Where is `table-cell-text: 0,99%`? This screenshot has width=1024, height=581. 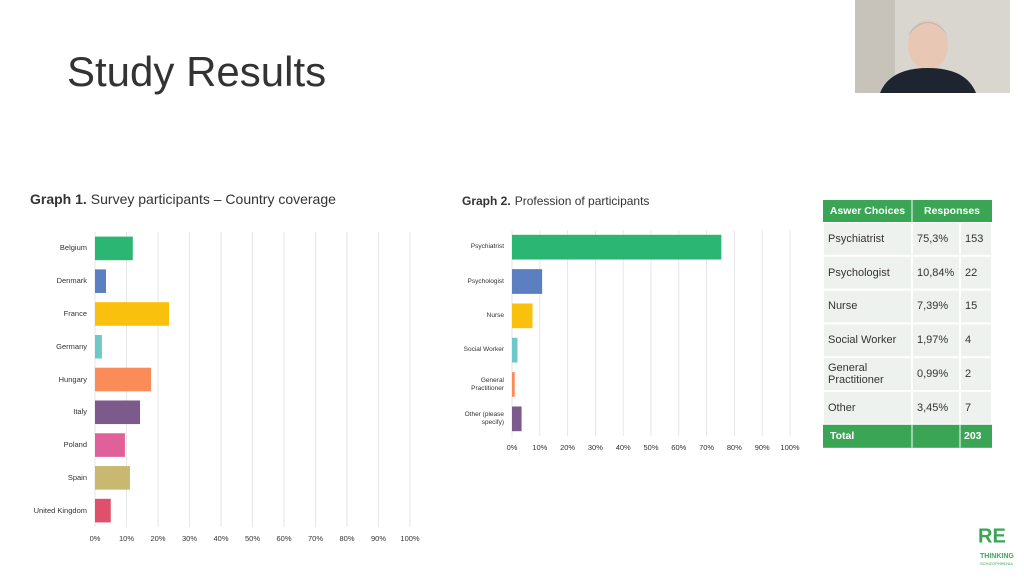
table-cell-text: 0,99% is located at coordinates (933, 374).